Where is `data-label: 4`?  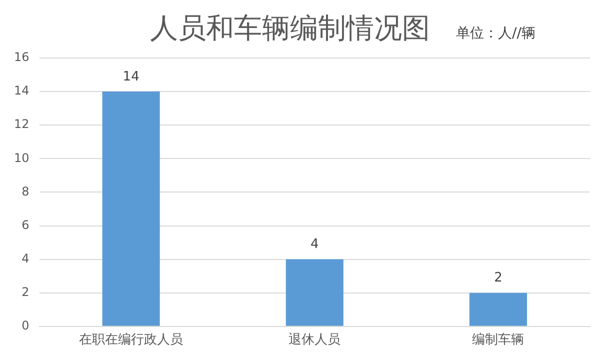 data-label: 4 is located at coordinates (314, 244).